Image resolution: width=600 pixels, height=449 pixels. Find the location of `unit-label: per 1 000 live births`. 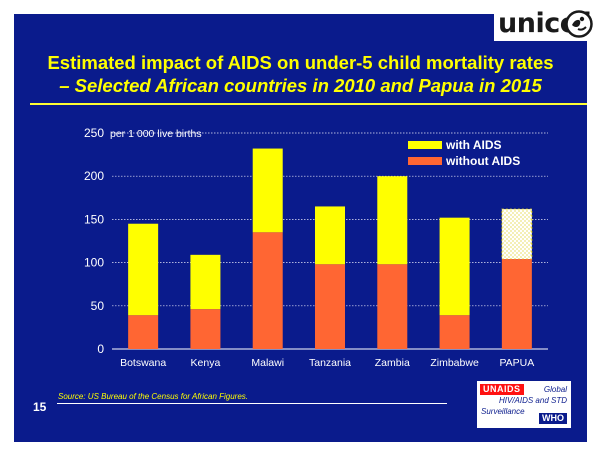

unit-label: per 1 000 live births is located at coordinates (156, 134).